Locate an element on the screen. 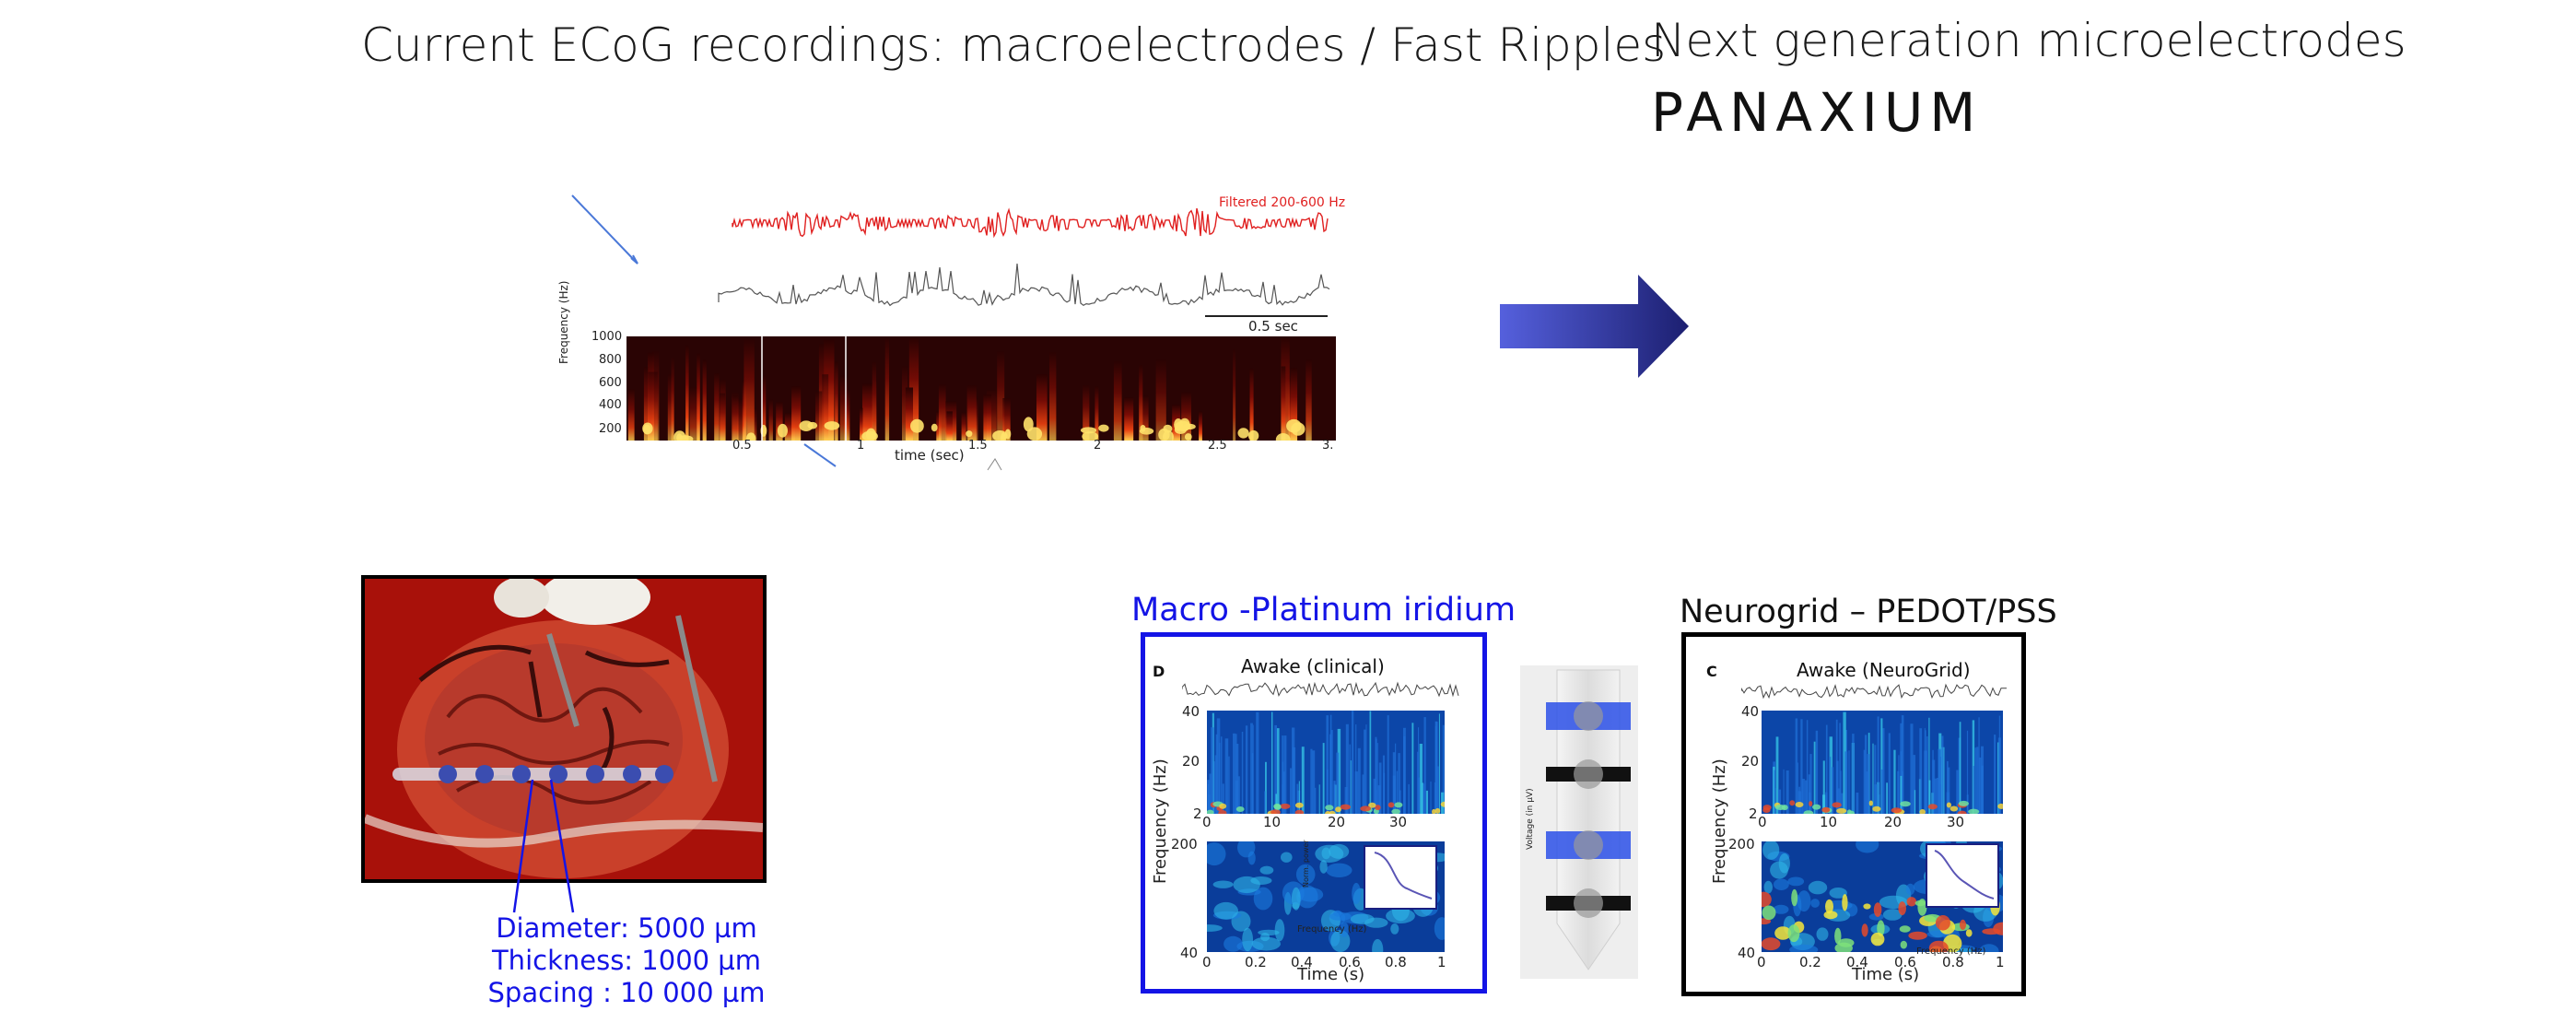 The height and width of the screenshot is (1023, 2576). pointer-line-top is located at coordinates (604, 229).